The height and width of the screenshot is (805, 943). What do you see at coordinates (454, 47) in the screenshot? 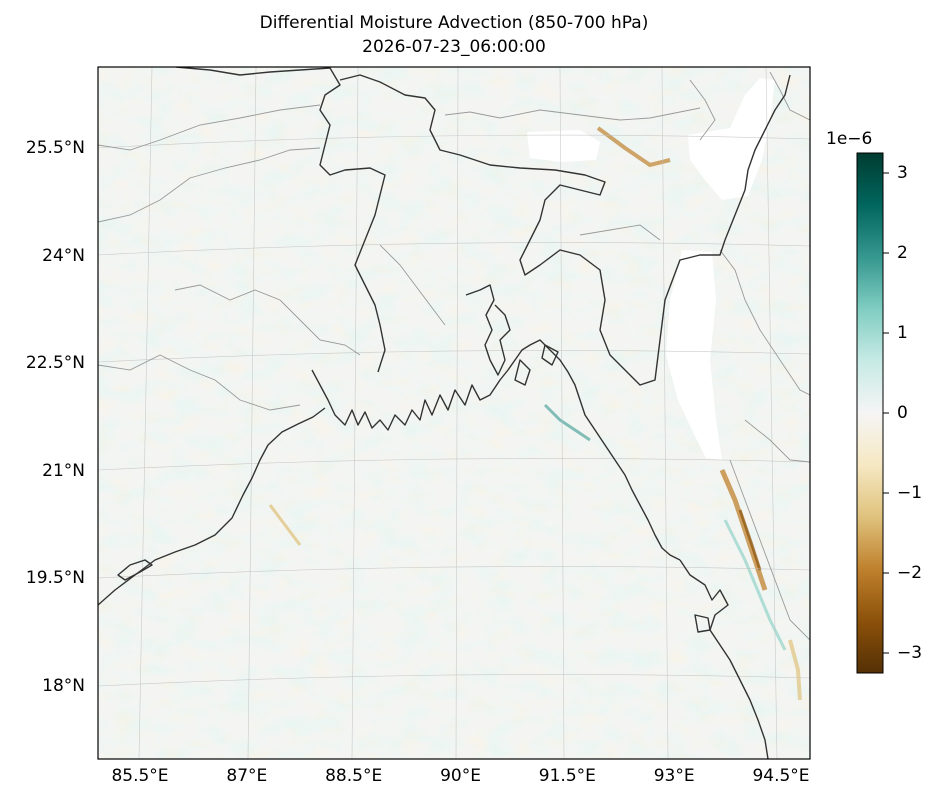
I see `map-subtitle: 2026-07-23_06:00:00` at bounding box center [454, 47].